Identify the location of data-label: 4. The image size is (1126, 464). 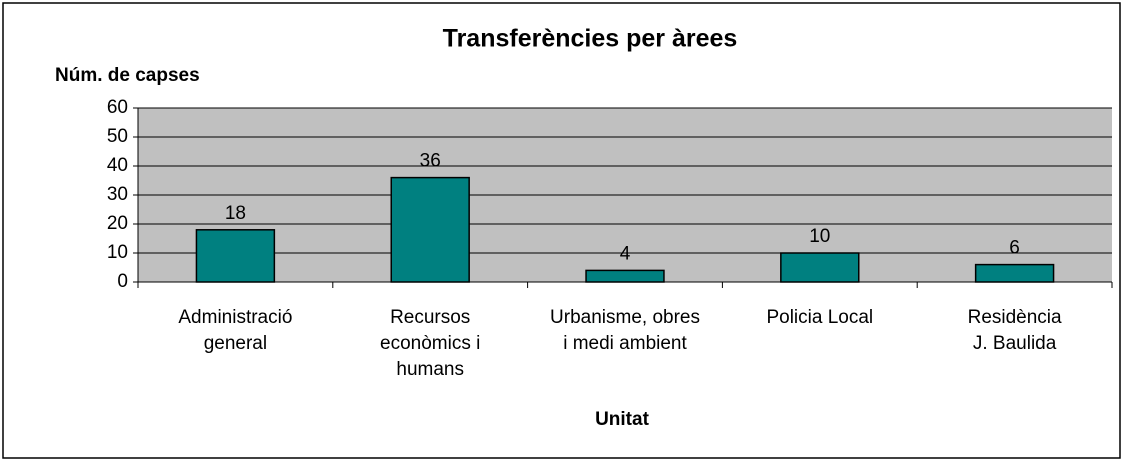
(625, 253).